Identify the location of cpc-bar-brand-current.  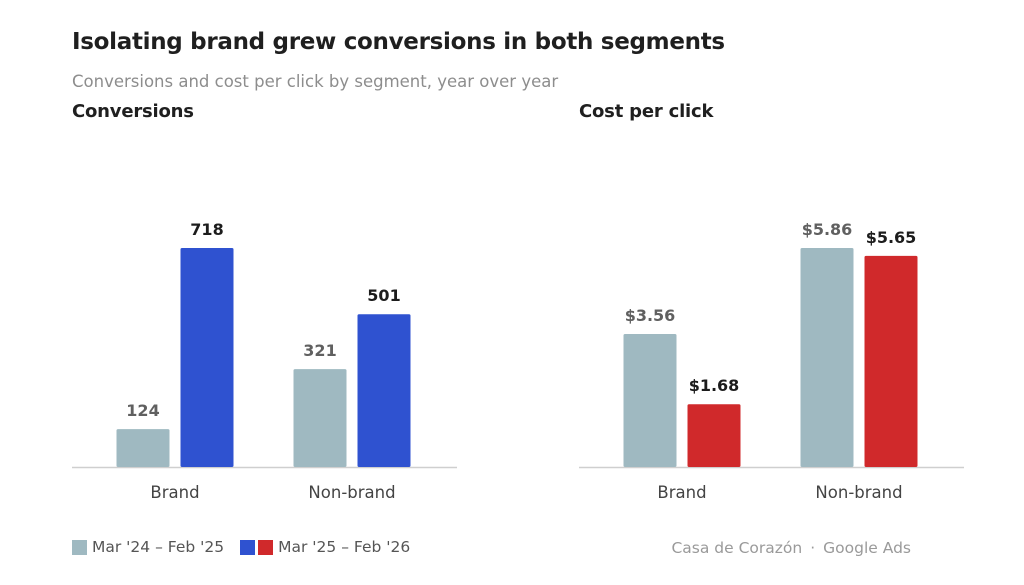
(714, 435).